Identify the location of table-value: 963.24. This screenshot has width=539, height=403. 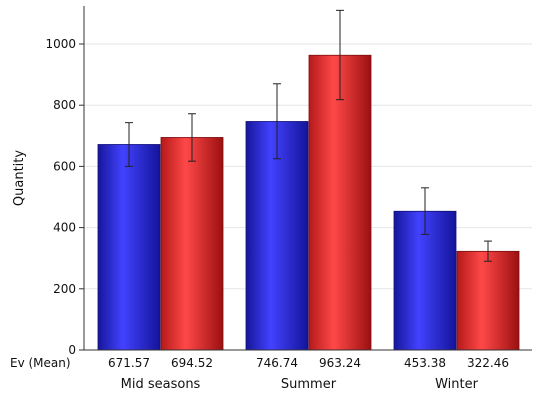
(340, 363).